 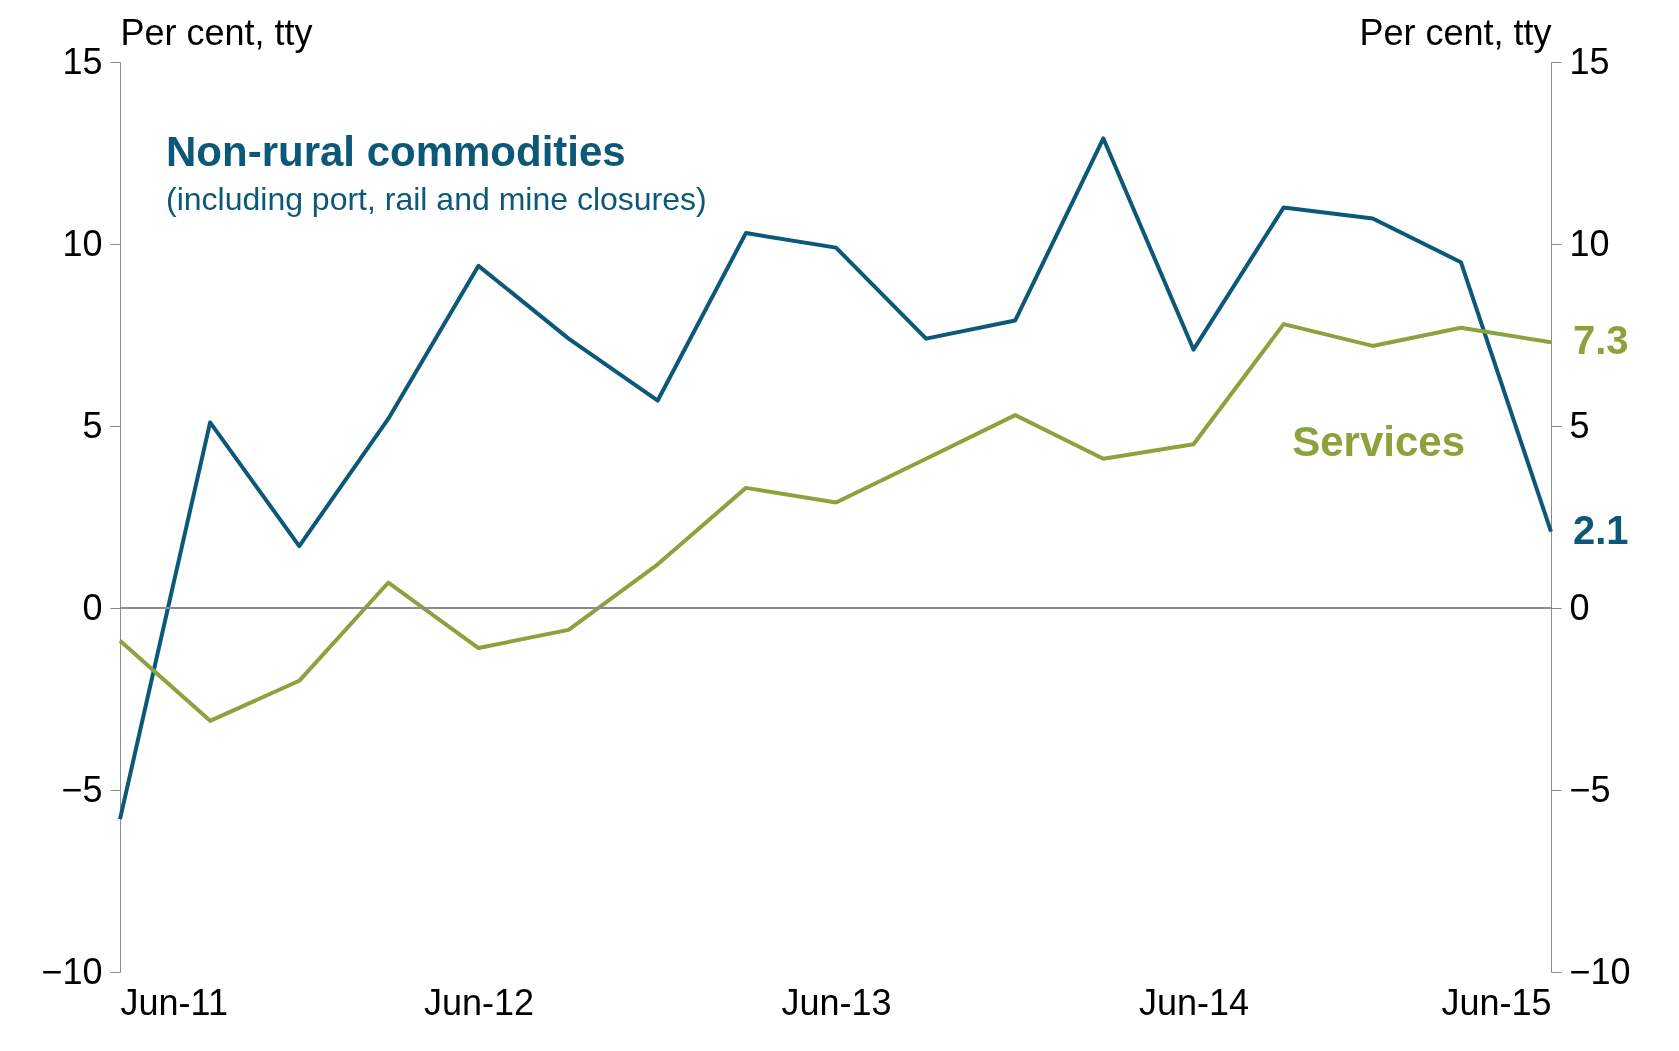 I want to click on y-tick-label: 0, so click(x=92, y=607).